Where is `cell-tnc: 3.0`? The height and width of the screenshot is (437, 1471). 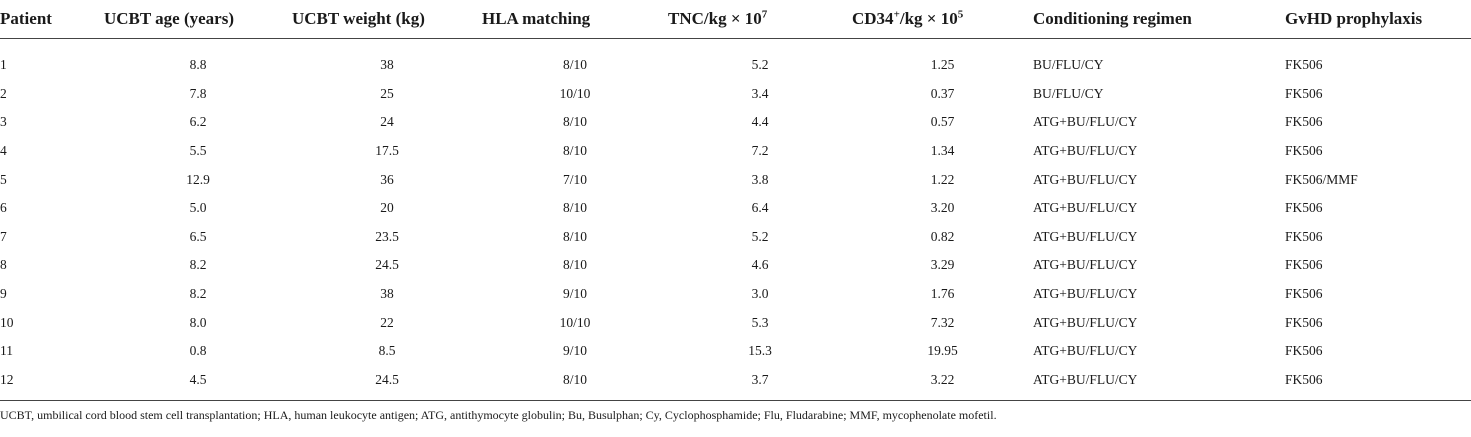
cell-tnc: 3.0 is located at coordinates (760, 294).